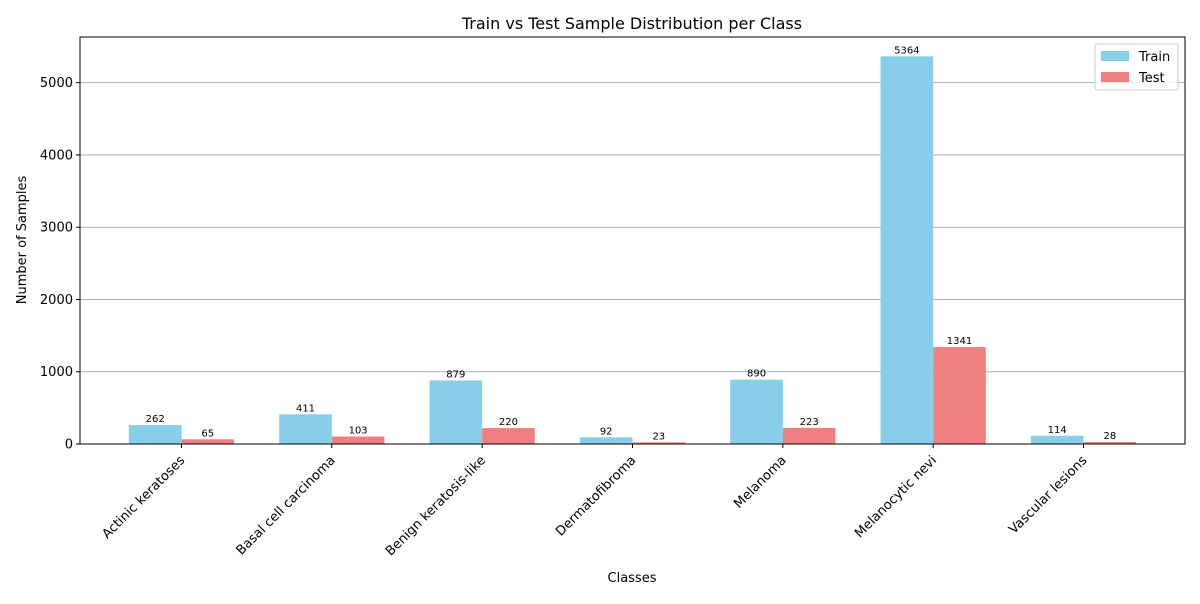  I want to click on y-tick-label: 5000, so click(56, 83).